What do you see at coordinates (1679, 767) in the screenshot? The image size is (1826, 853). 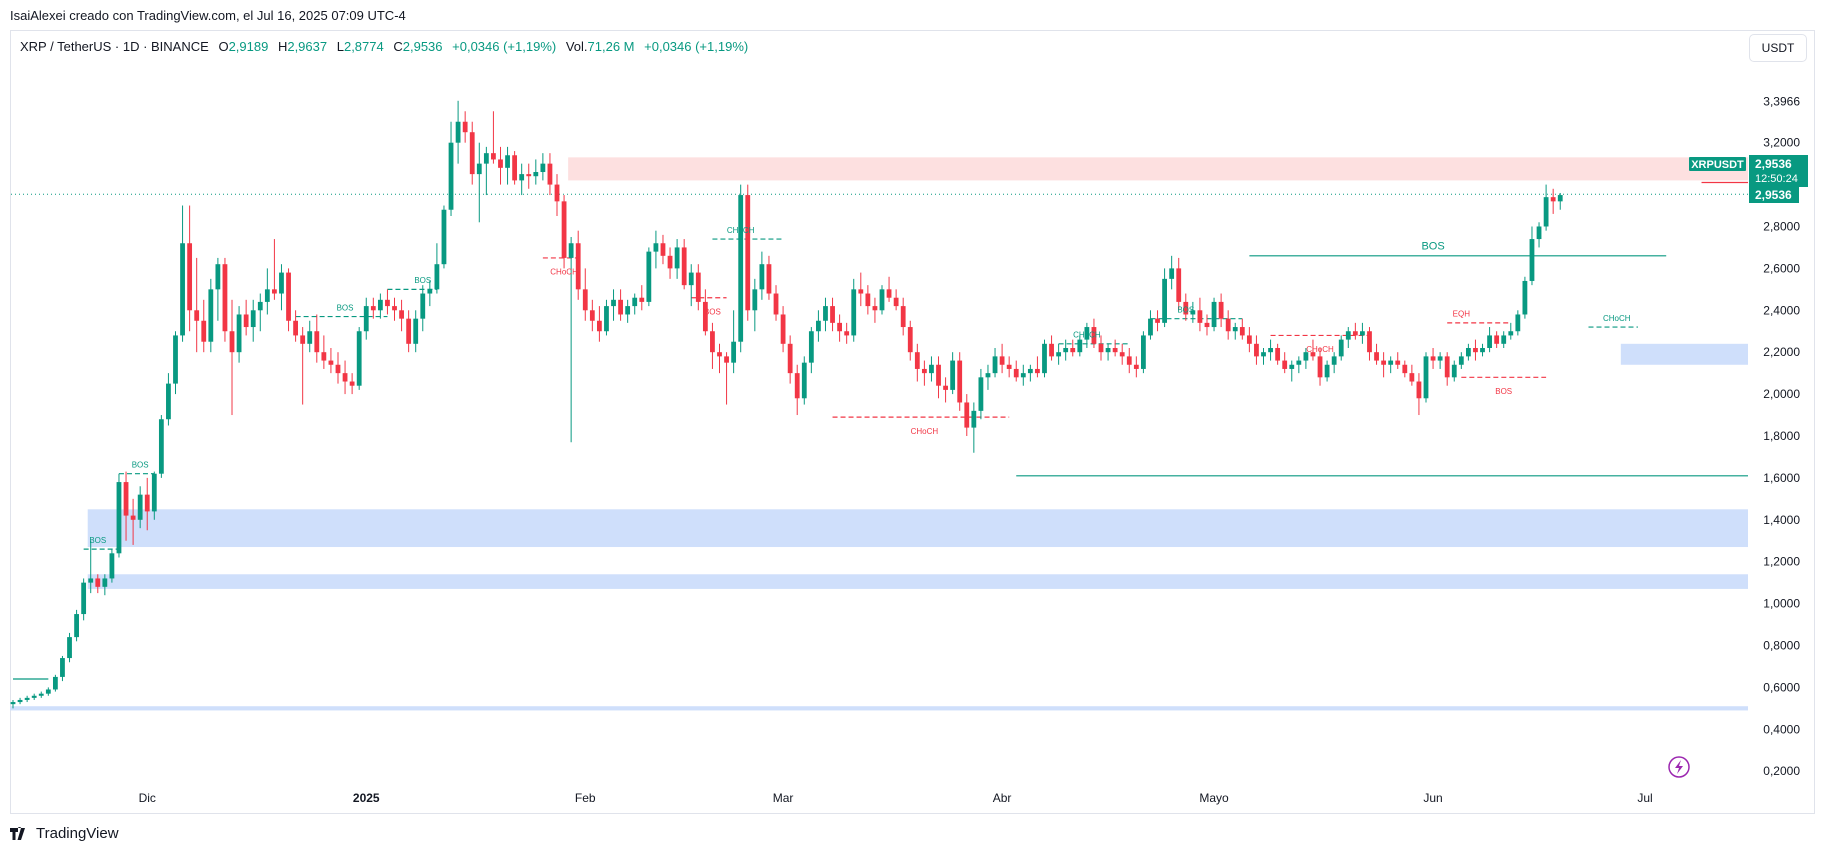 I see `lightning-icon` at bounding box center [1679, 767].